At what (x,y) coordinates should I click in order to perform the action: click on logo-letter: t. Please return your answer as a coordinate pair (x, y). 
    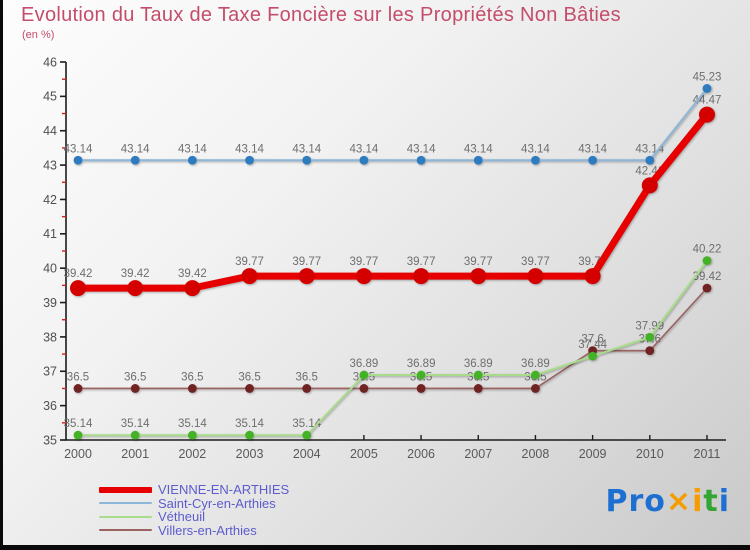
    Looking at the image, I should click on (711, 501).